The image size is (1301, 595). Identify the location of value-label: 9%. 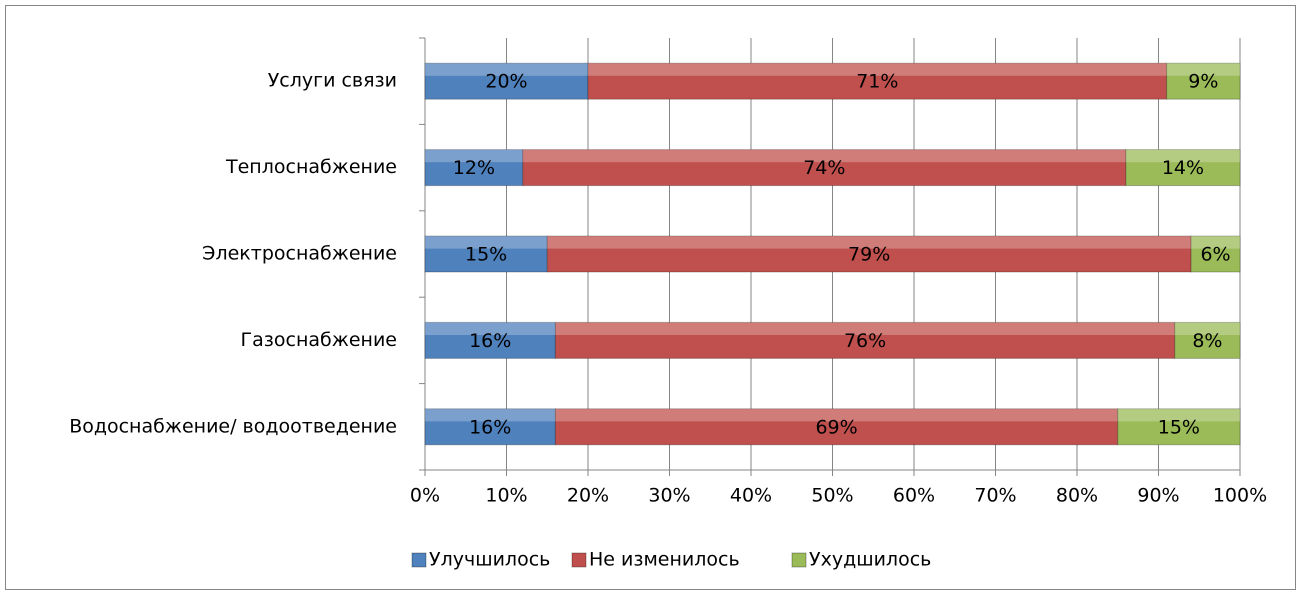
(1203, 82).